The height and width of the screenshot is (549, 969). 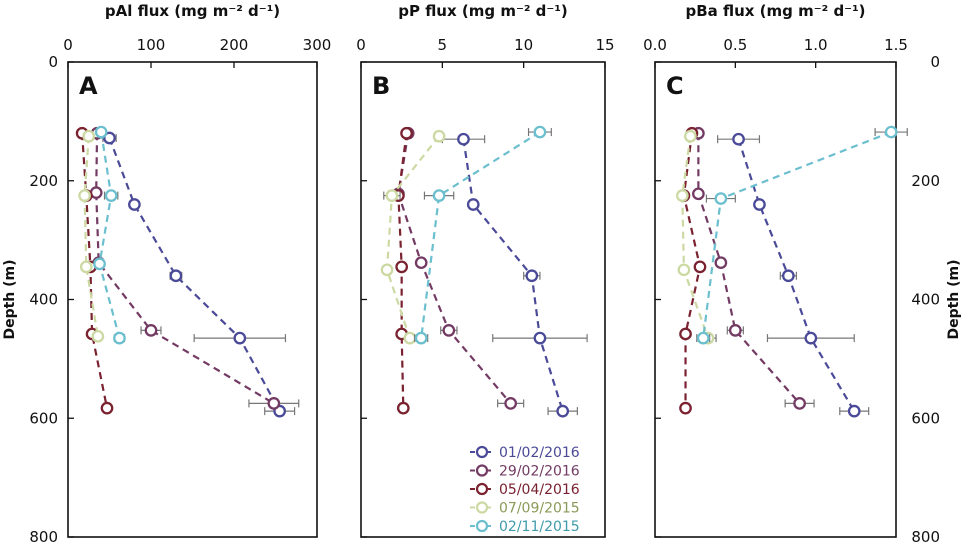 What do you see at coordinates (775, 11) in the screenshot?
I see `panel-title: pBa flux (mg m⁻² d⁻¹)` at bounding box center [775, 11].